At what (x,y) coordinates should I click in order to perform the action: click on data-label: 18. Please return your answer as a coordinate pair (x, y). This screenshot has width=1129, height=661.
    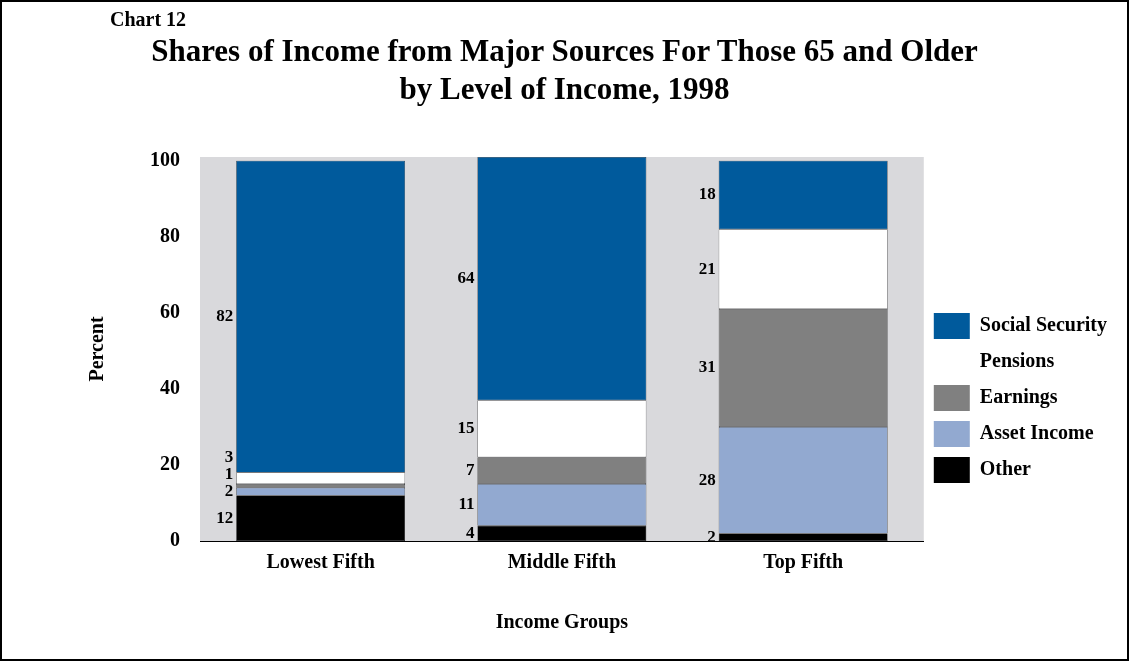
    Looking at the image, I should click on (707, 194).